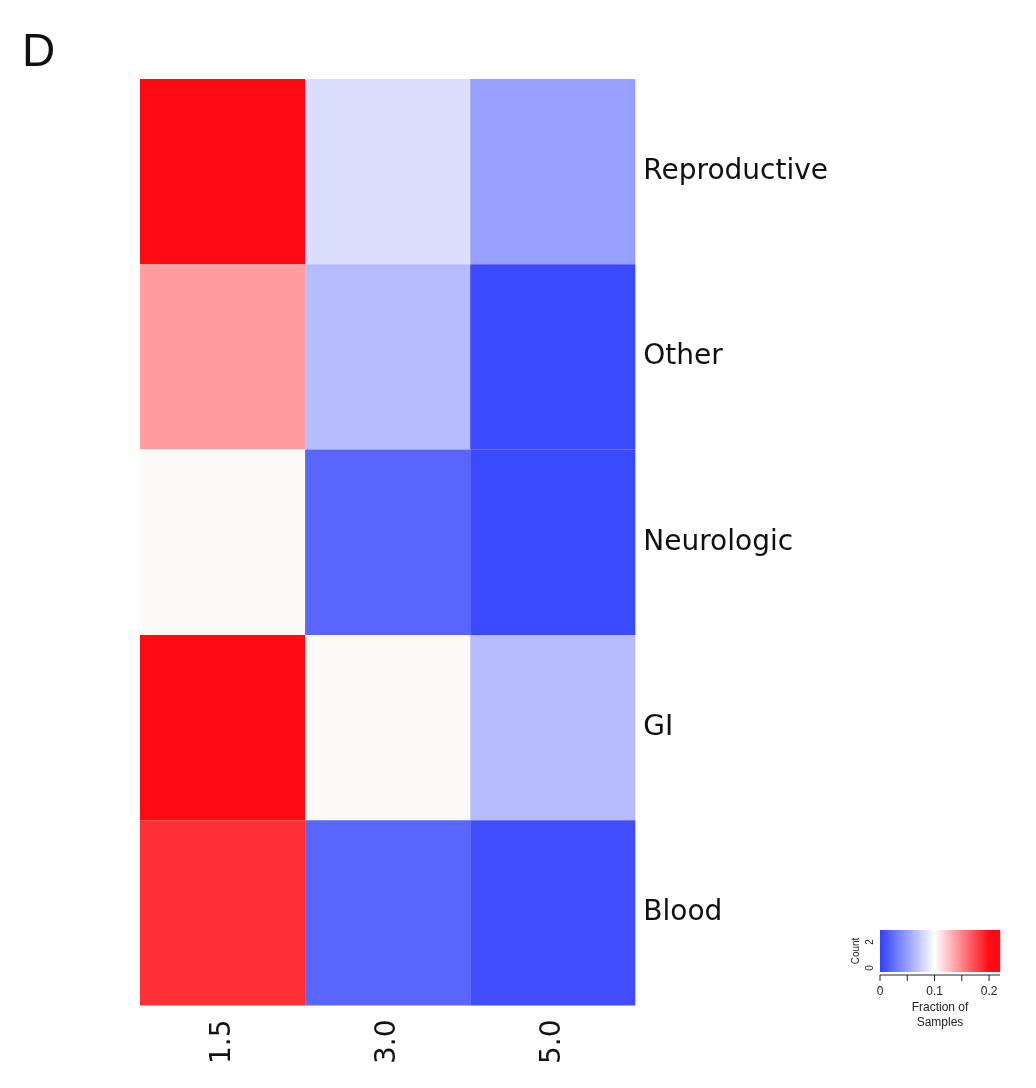 The height and width of the screenshot is (1088, 1036). Describe the element at coordinates (658, 725) in the screenshot. I see `y-tick-label: GI` at that location.